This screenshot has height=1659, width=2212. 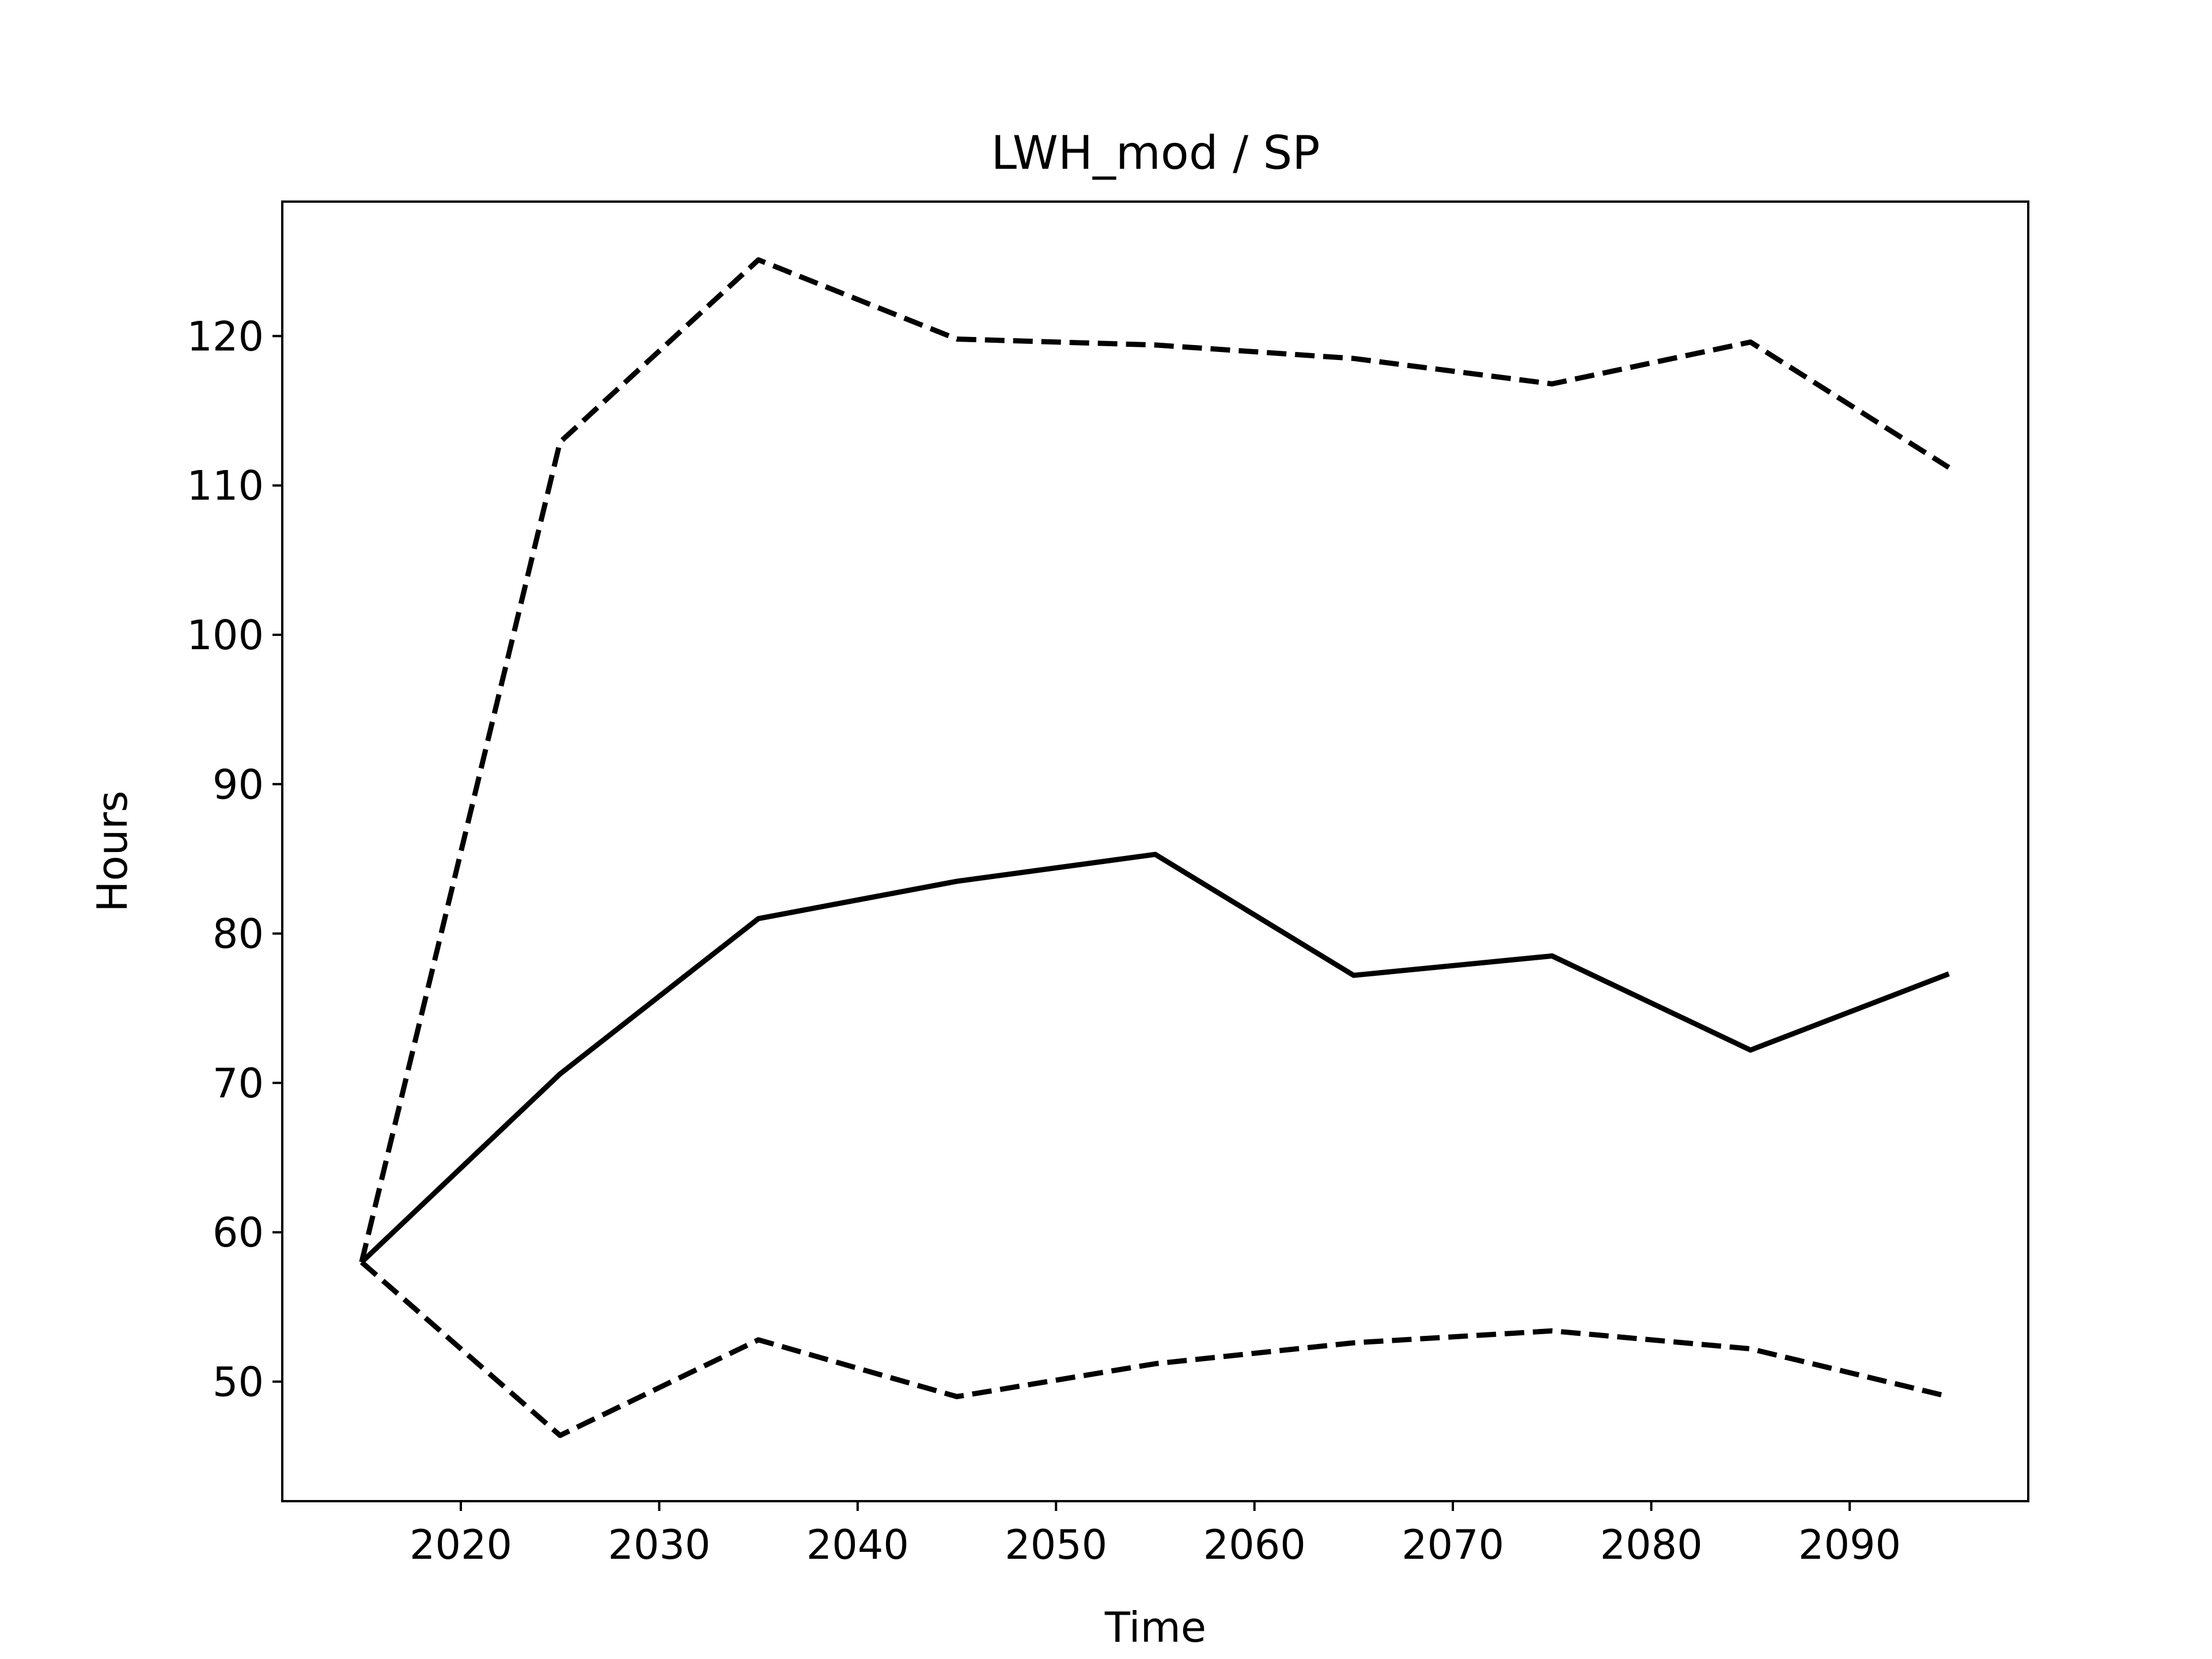 I want to click on x-axis-label: Time, so click(x=1155, y=1627).